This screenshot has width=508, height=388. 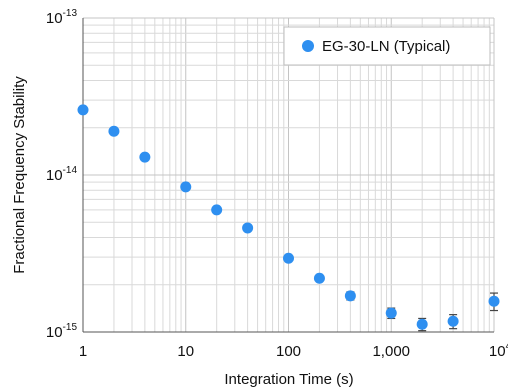 What do you see at coordinates (62, 17) in the screenshot?
I see `y-tick-label: 10-13` at bounding box center [62, 17].